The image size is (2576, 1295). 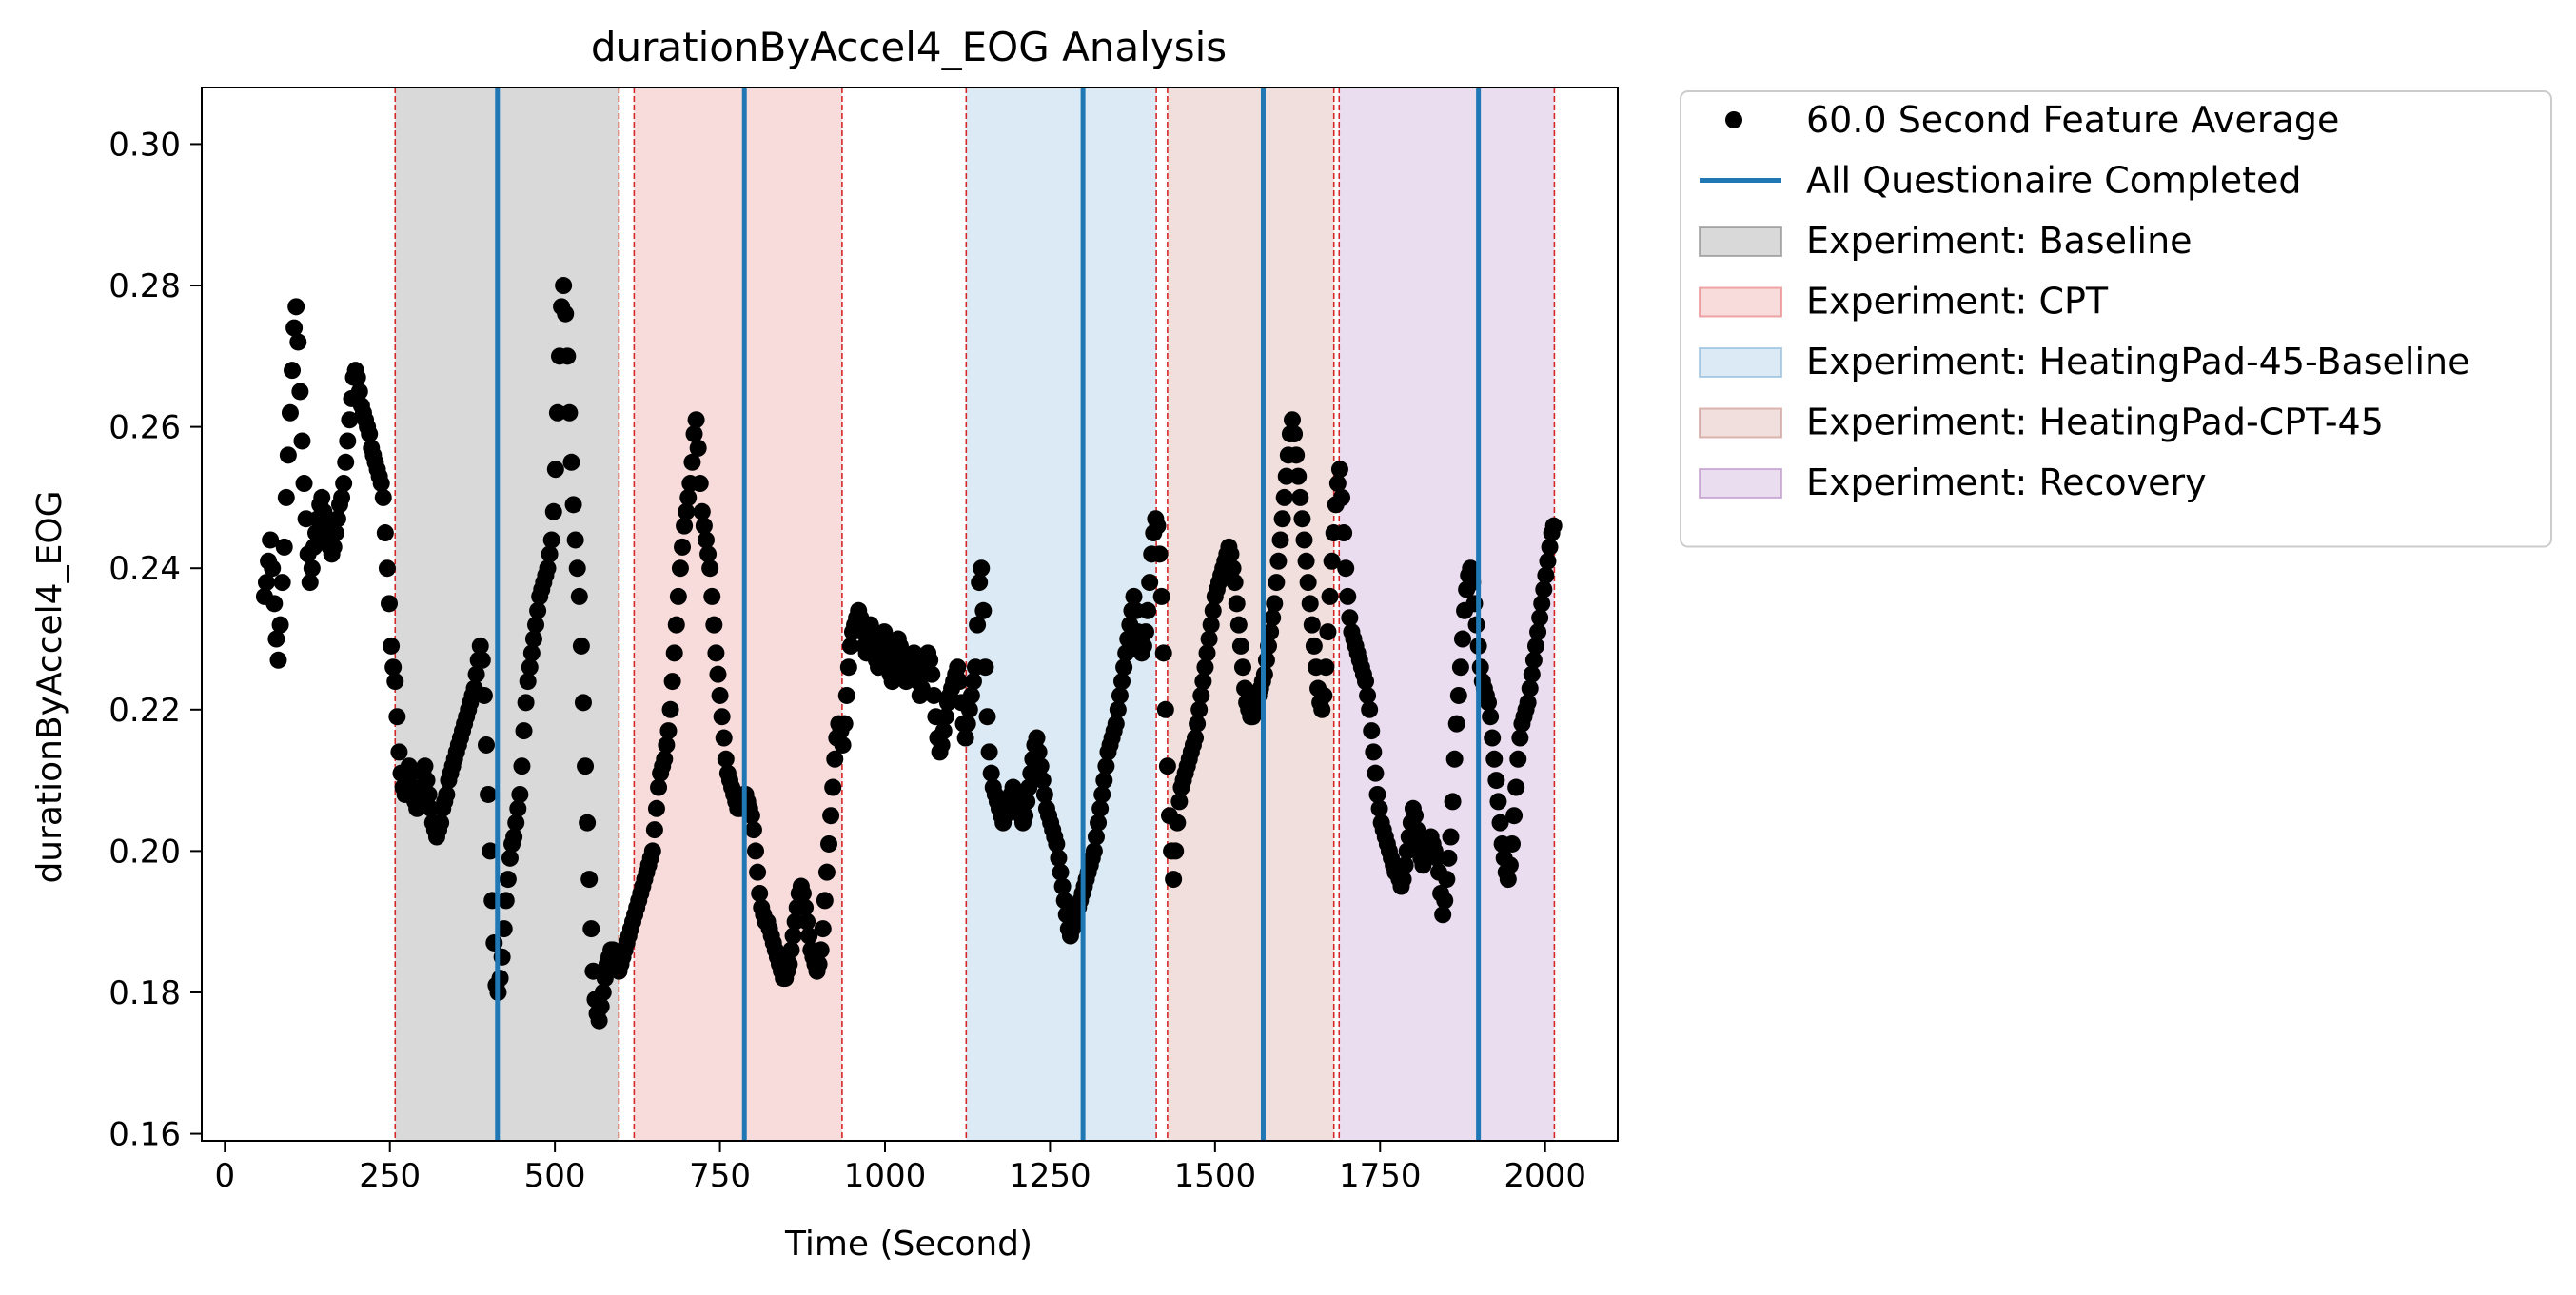 I want to click on legend-label-0: 60.0 Second Feature Average, so click(x=2072, y=120).